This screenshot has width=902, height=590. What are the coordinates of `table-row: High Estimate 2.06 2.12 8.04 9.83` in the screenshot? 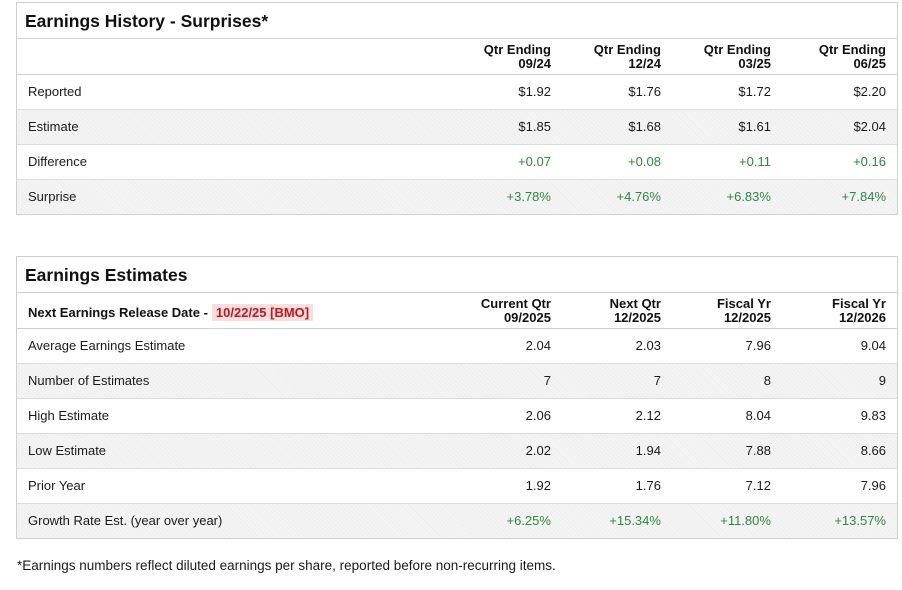 It's located at (457, 415).